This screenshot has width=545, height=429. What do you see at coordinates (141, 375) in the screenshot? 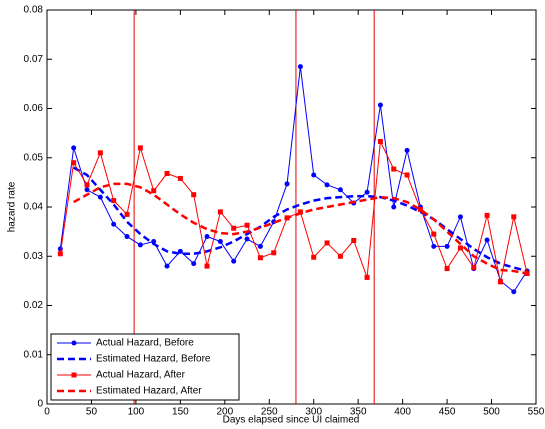
I see `legend-label: Actual Hazard, After` at bounding box center [141, 375].